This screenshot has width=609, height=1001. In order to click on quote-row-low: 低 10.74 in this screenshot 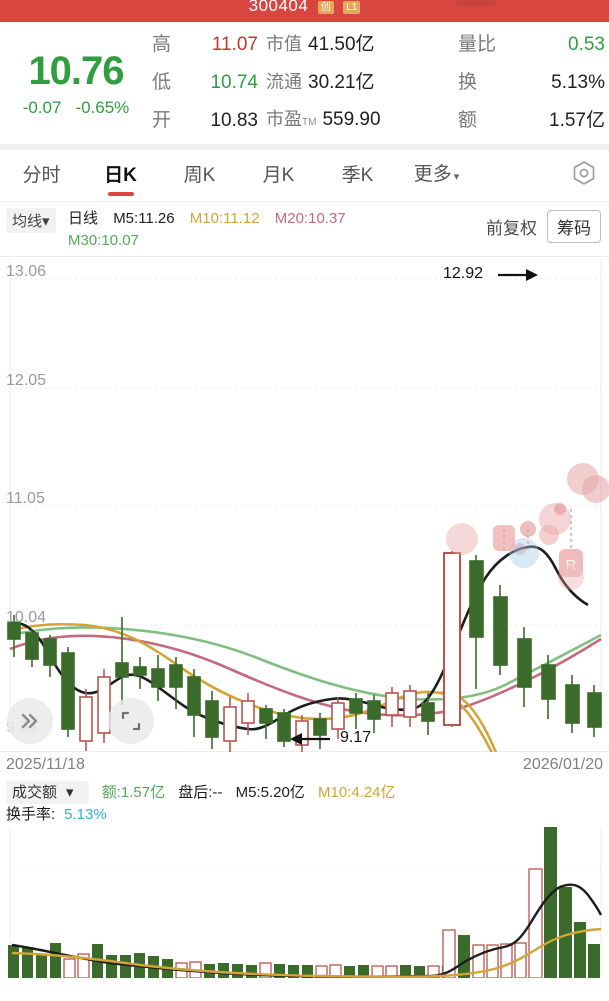, I will do `click(209, 85)`.